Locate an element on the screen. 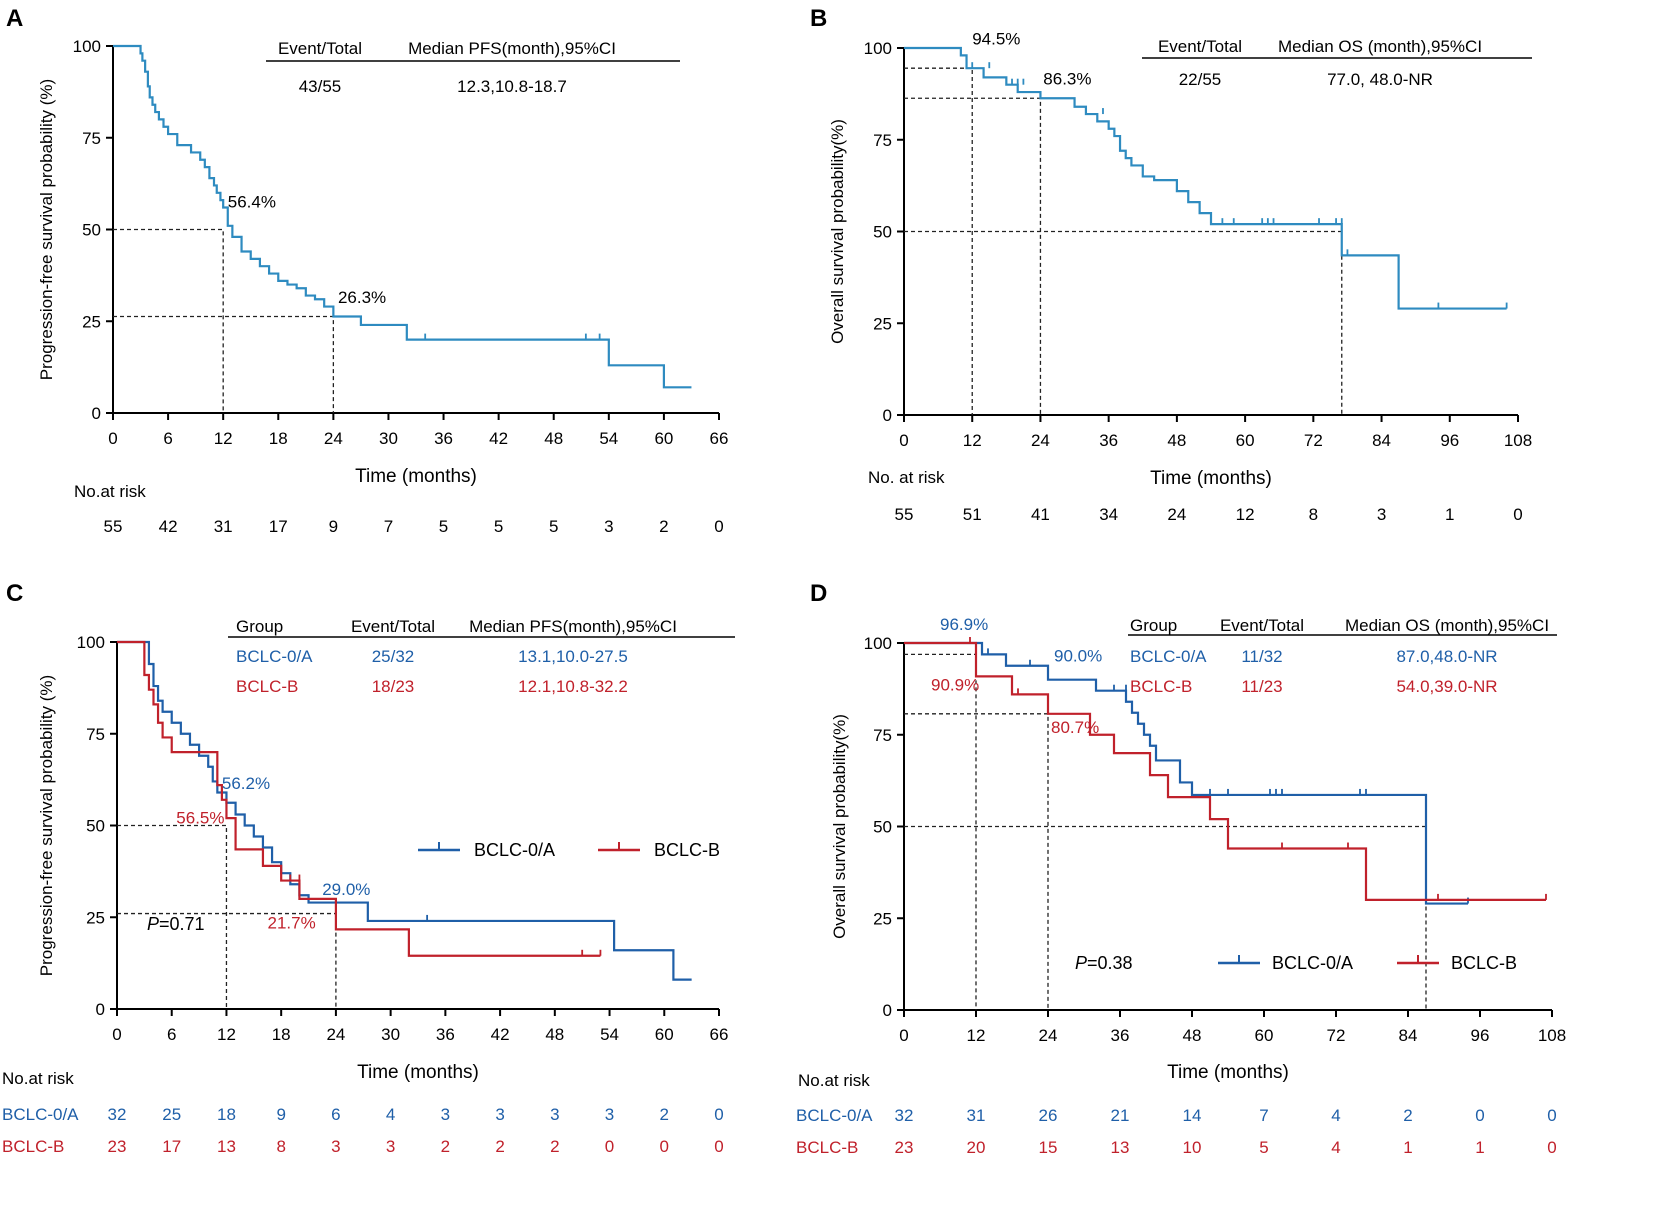 The height and width of the screenshot is (1223, 1655). table-header: Median PFS(month),95%CI is located at coordinates (512, 48).